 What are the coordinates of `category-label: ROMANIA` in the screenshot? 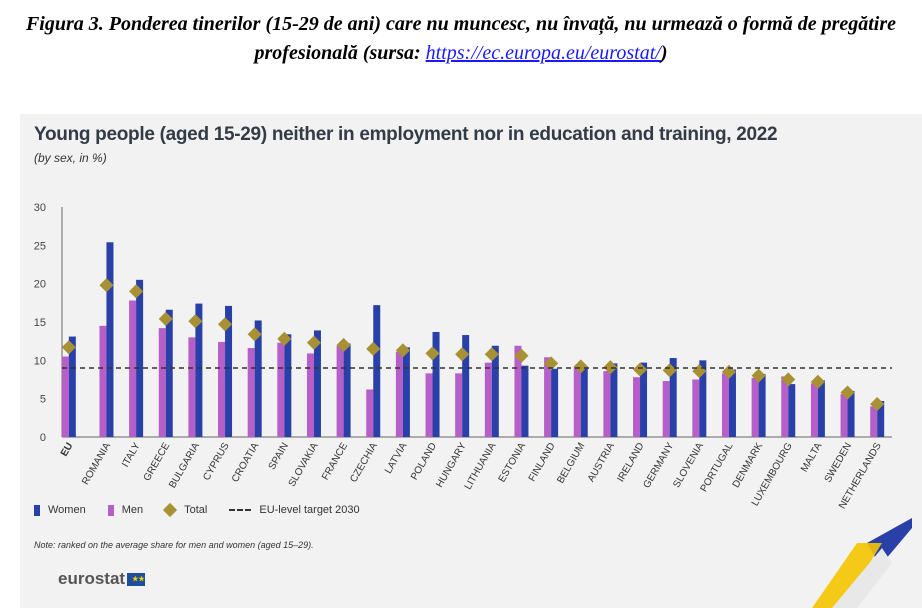 It's located at (96, 464).